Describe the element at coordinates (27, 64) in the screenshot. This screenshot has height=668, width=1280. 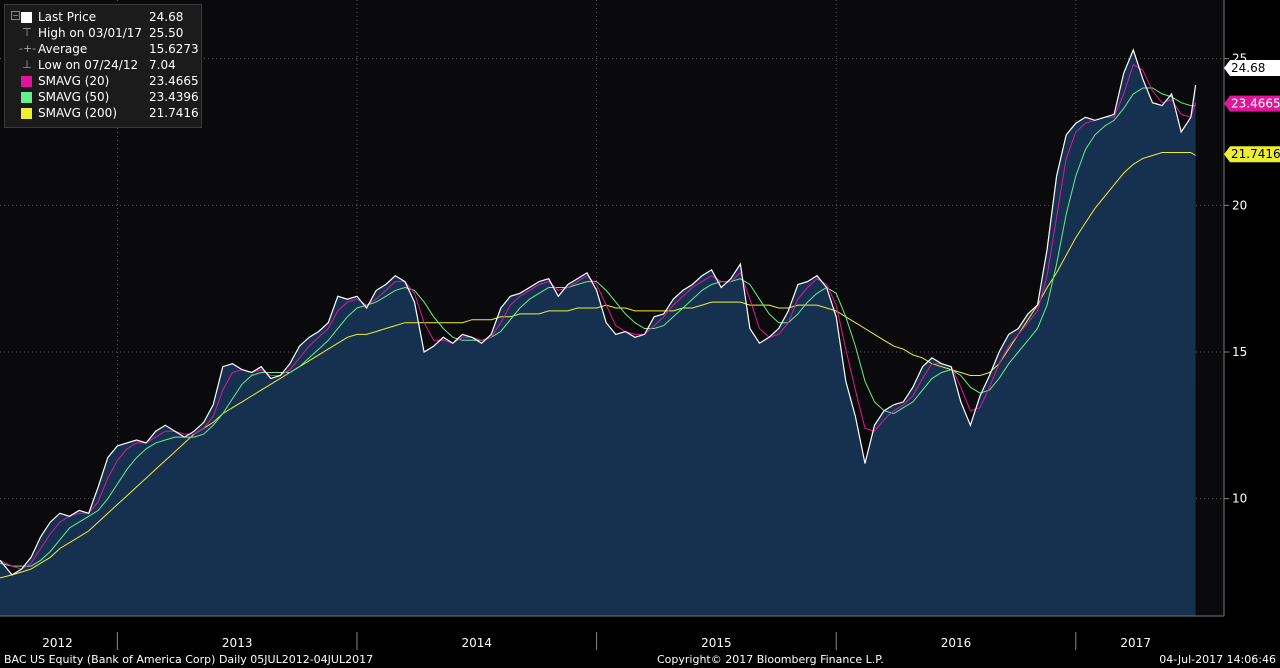
I see `low-marker-icon: ⊥` at that location.